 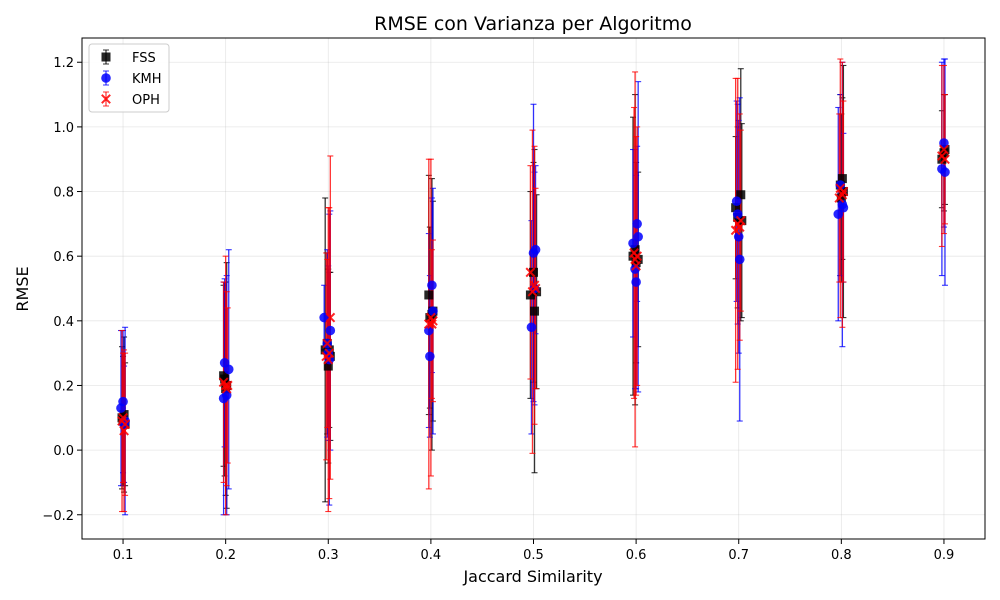 What do you see at coordinates (128, 57) in the screenshot?
I see `legend-entry-fss: FSS` at bounding box center [128, 57].